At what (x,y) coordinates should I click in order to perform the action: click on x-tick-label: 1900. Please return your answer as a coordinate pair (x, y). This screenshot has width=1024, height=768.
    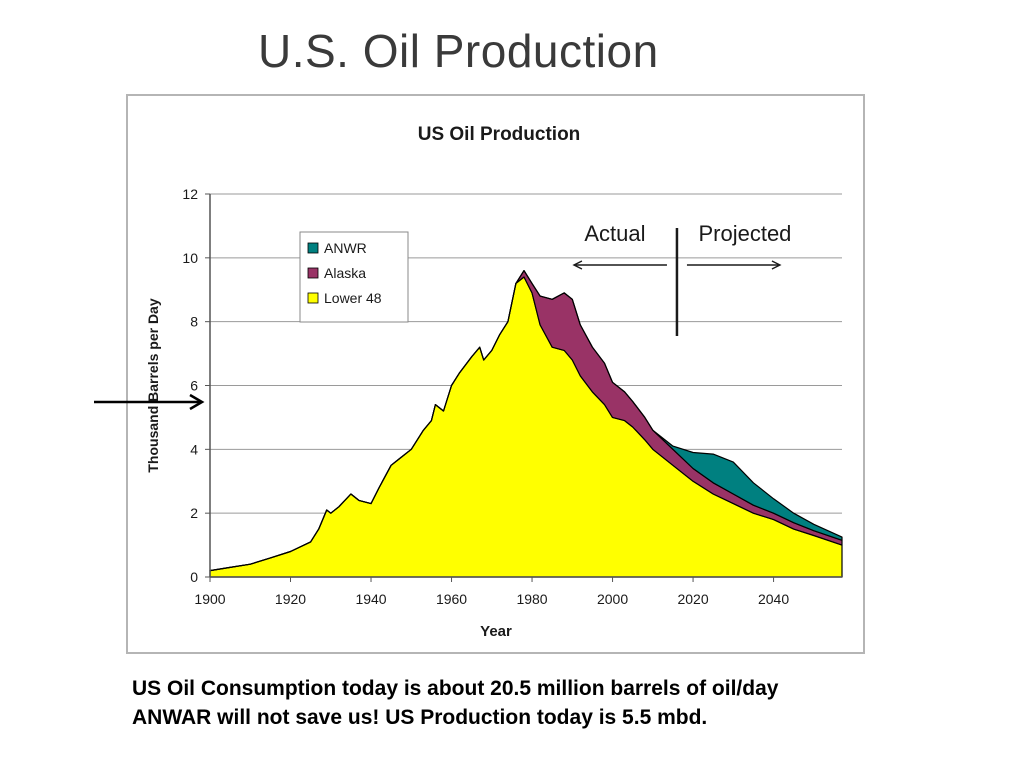
    Looking at the image, I should click on (209, 599).